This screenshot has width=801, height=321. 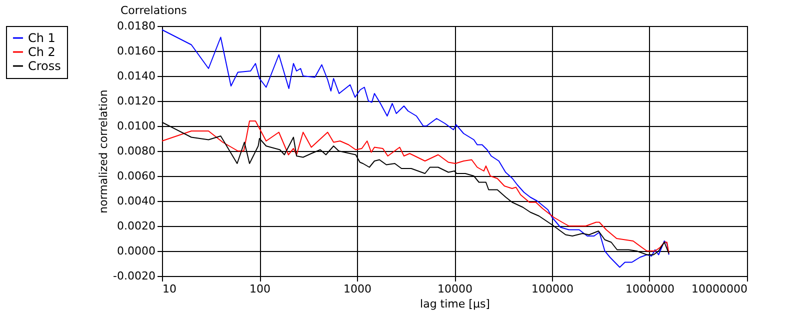 What do you see at coordinates (169, 289) in the screenshot?
I see `x-tick-label: 10` at bounding box center [169, 289].